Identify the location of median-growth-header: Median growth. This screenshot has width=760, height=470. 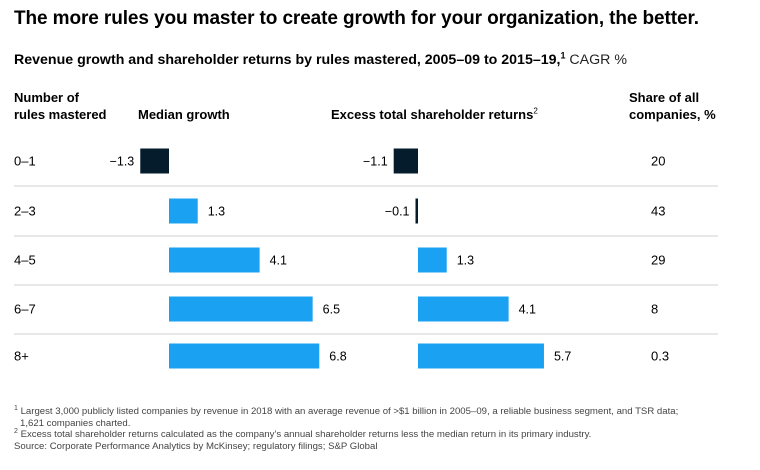
(184, 114).